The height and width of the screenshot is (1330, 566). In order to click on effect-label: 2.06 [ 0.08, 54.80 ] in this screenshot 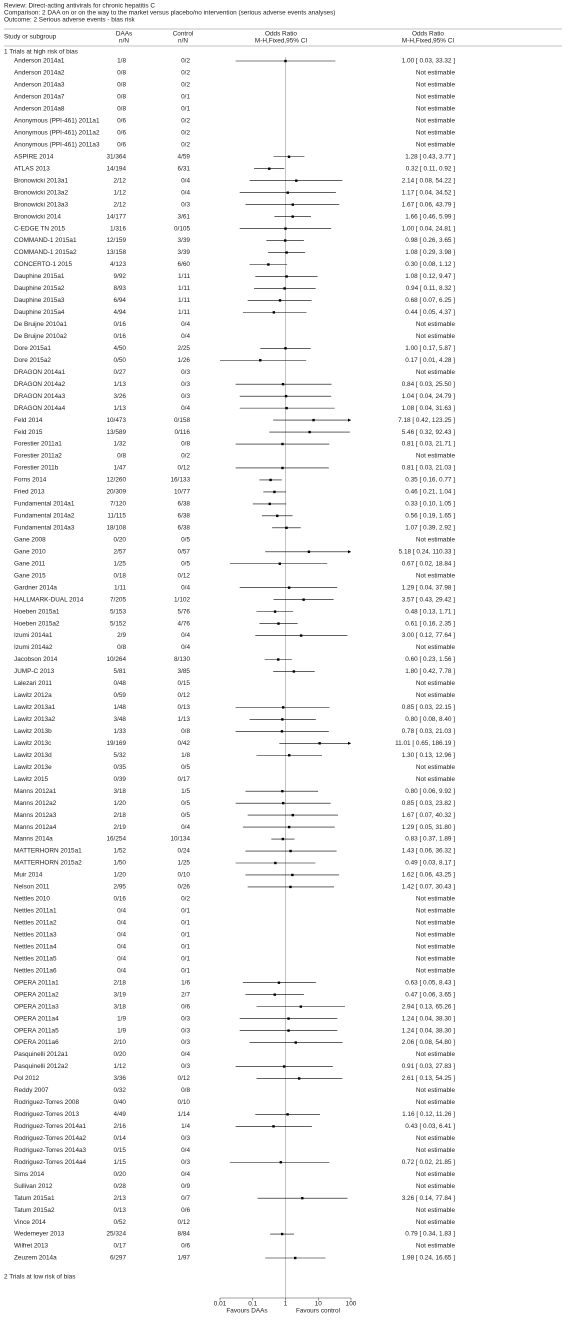, I will do `click(429, 1042)`.